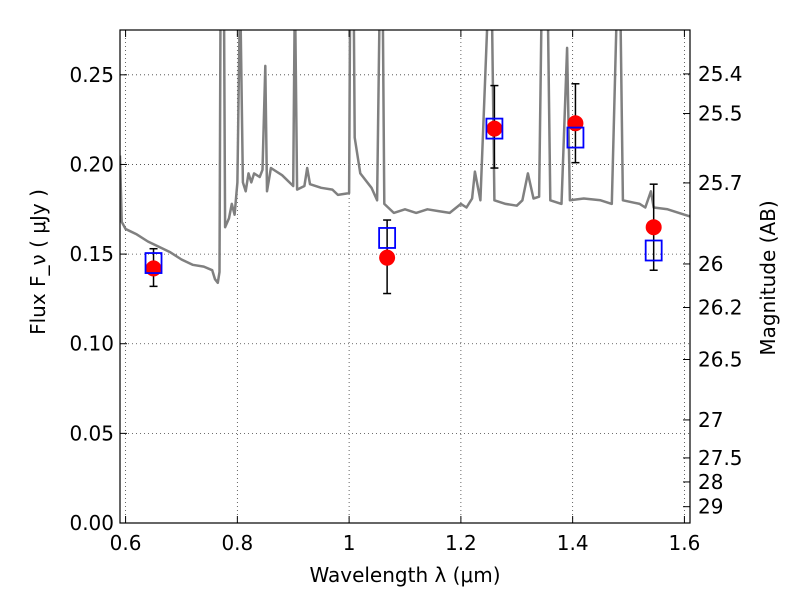 The image size is (800, 600). I want to click on right-tick-label: 26, so click(710, 264).